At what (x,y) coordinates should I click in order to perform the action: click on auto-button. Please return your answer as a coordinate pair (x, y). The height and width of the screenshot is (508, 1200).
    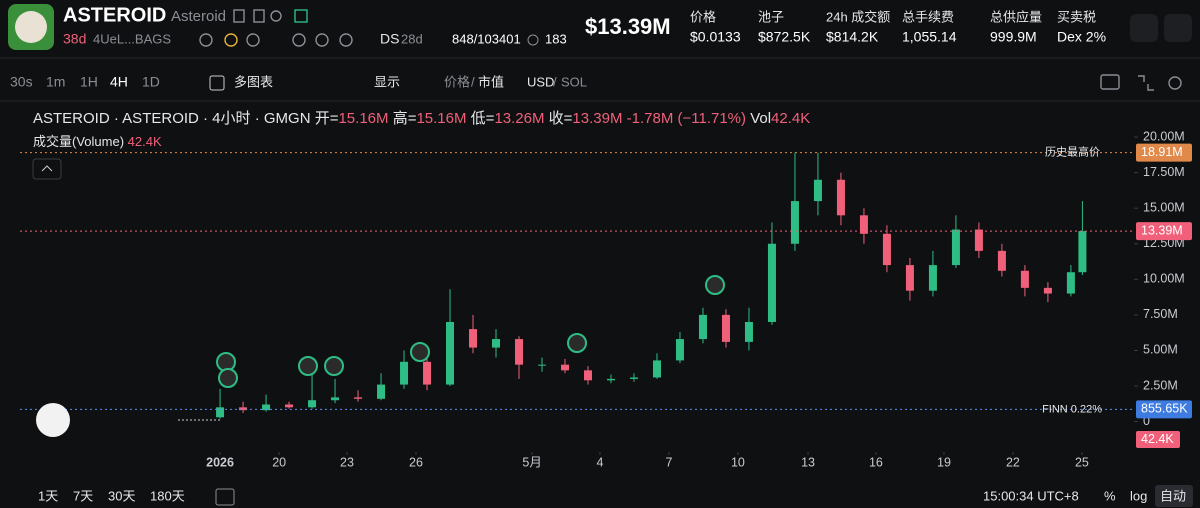
    Looking at the image, I should click on (1174, 496).